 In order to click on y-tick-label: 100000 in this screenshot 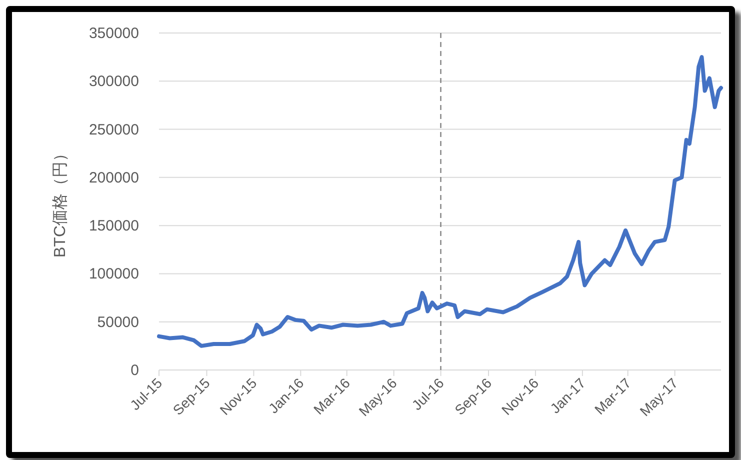, I will do `click(113, 274)`.